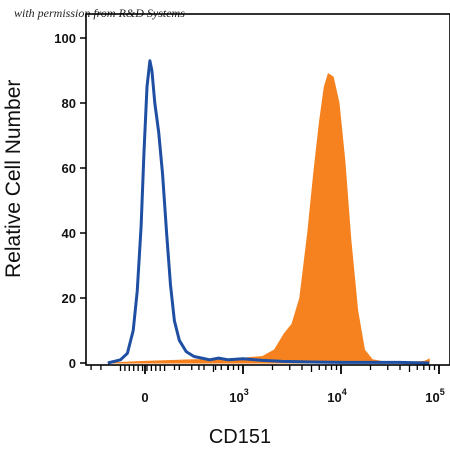  What do you see at coordinates (263, 368) in the screenshot?
I see `x-minor-ticks` at bounding box center [263, 368].